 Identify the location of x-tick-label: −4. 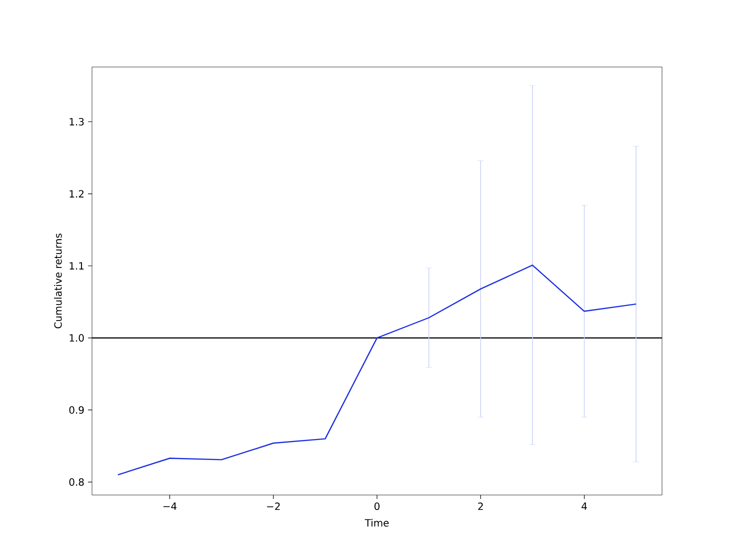
(170, 506).